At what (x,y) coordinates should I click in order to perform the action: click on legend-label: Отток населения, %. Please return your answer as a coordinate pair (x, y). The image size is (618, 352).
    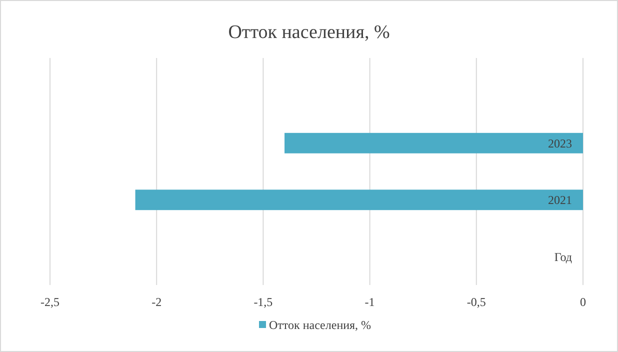
    Looking at the image, I should click on (320, 325).